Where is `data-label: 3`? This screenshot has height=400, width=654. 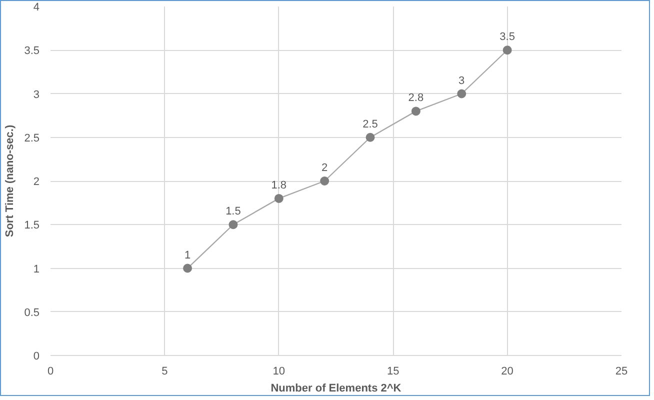 data-label: 3 is located at coordinates (461, 80).